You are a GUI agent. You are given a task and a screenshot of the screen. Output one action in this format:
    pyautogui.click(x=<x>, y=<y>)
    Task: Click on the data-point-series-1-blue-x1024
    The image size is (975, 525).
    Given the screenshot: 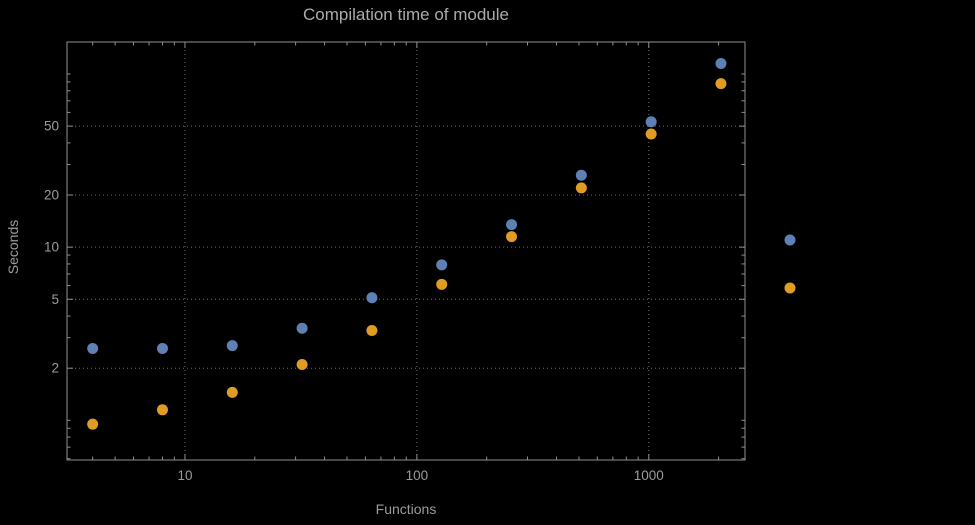 What is the action you would take?
    pyautogui.click(x=651, y=122)
    